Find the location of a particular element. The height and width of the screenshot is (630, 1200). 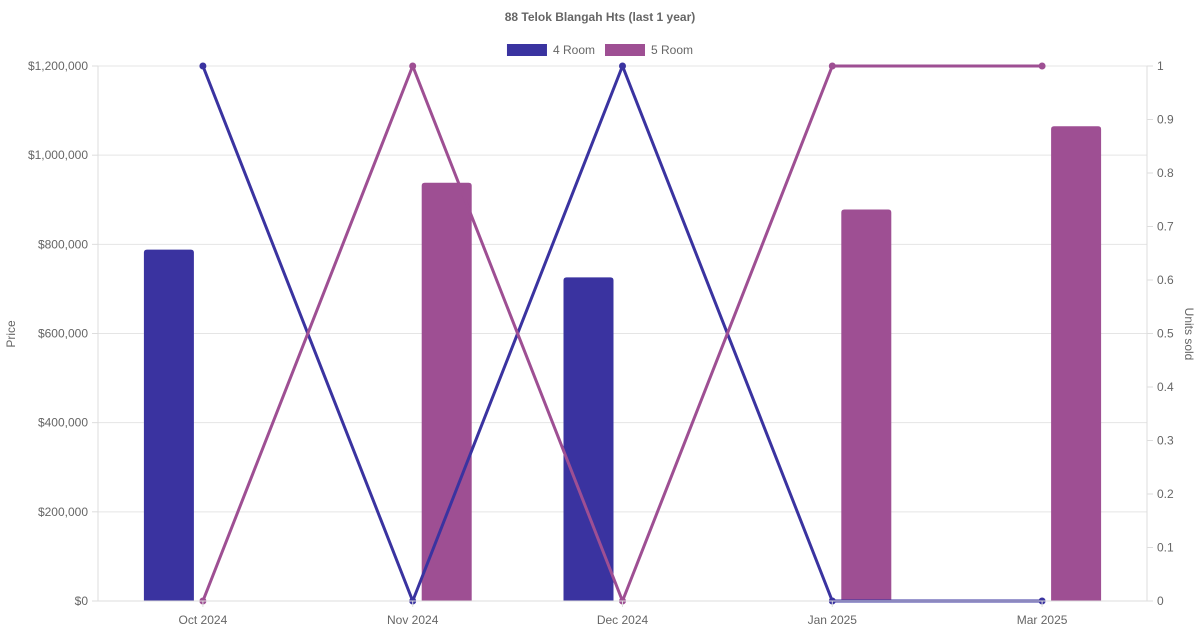

y-left-tick-label: $0 is located at coordinates (82, 601).